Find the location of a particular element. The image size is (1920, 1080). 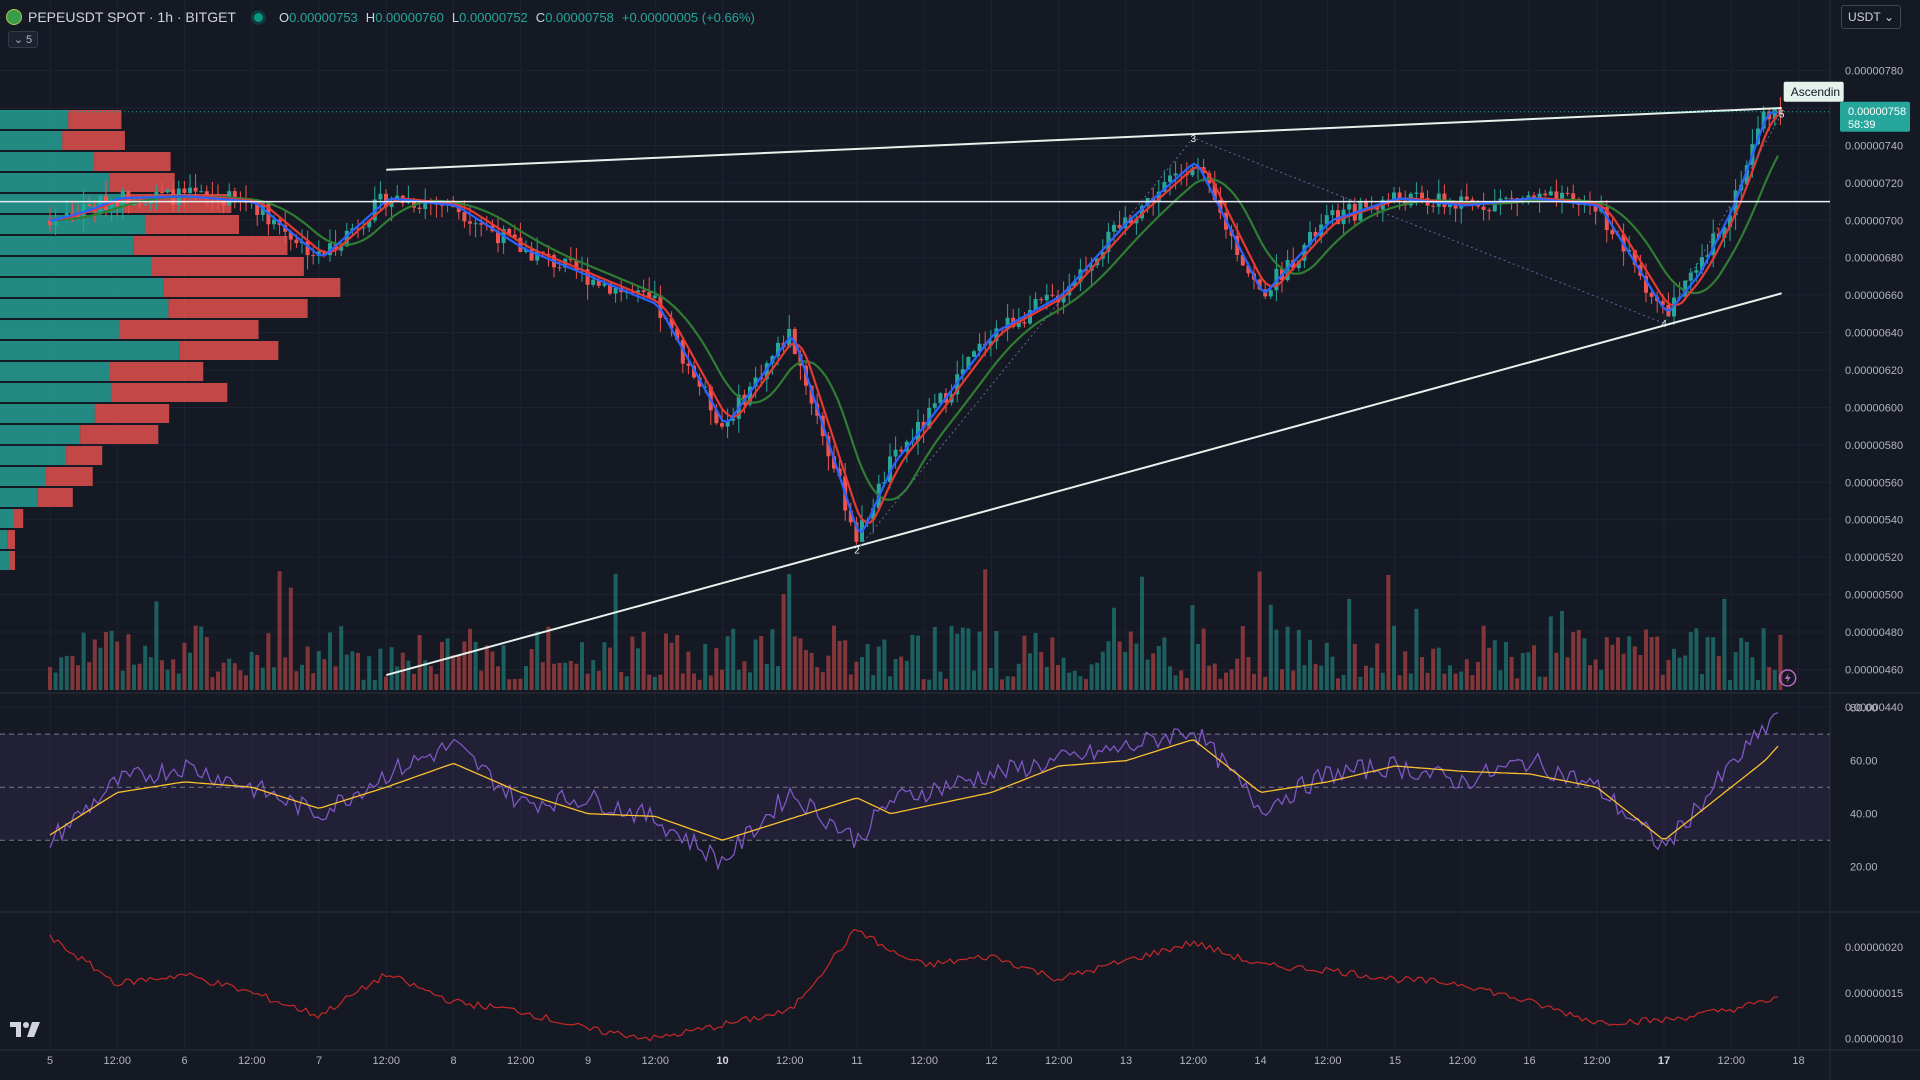

symbol-title: PEPEUSDT SPOT · 1h · BITGET is located at coordinates (132, 17).